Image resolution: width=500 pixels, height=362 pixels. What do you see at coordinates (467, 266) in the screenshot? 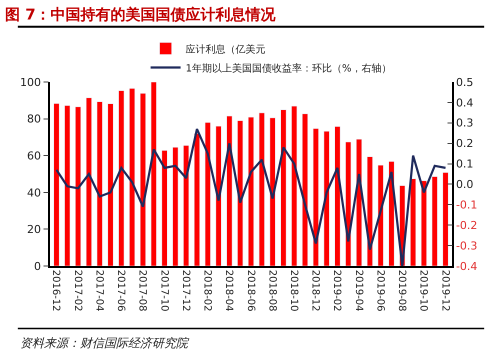
I see `y2-tick-label: -0.4` at bounding box center [467, 266].